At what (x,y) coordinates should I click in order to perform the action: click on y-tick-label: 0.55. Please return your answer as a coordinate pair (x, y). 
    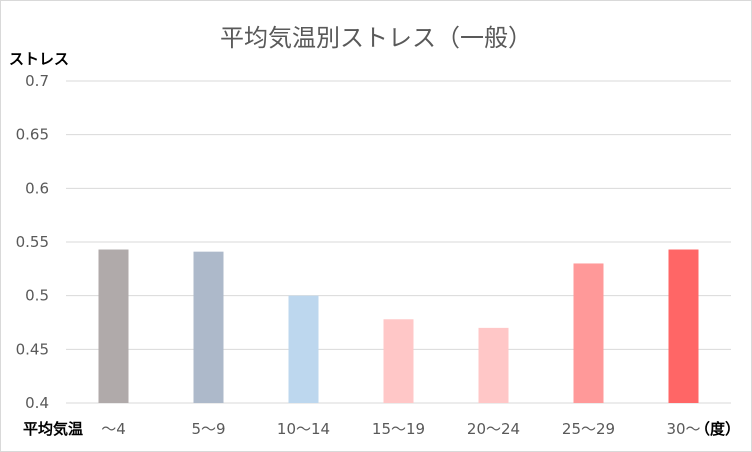
    Looking at the image, I should click on (32, 242).